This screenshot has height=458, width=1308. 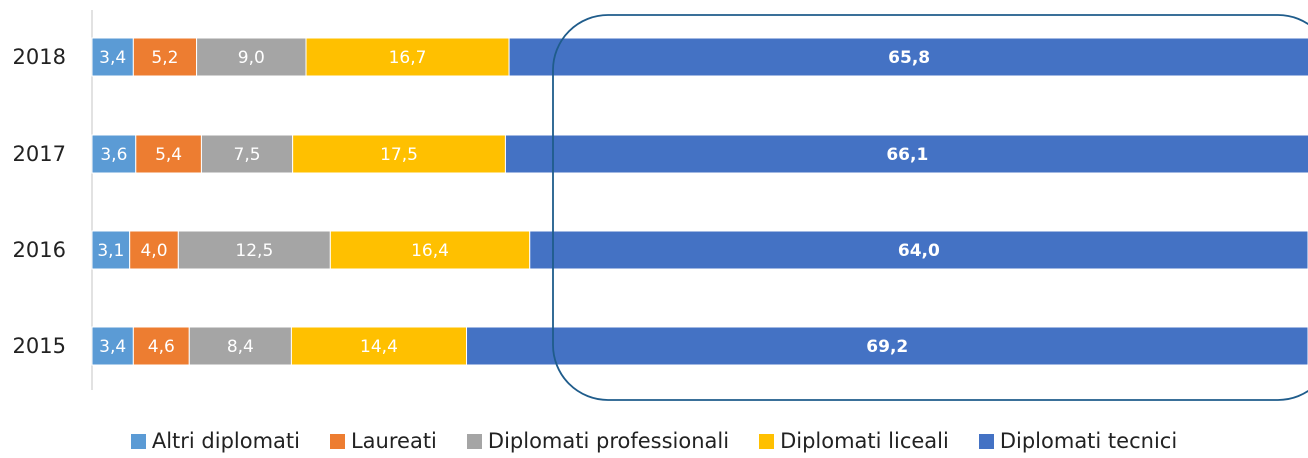 I want to click on data-label: 3,6, so click(x=113, y=155).